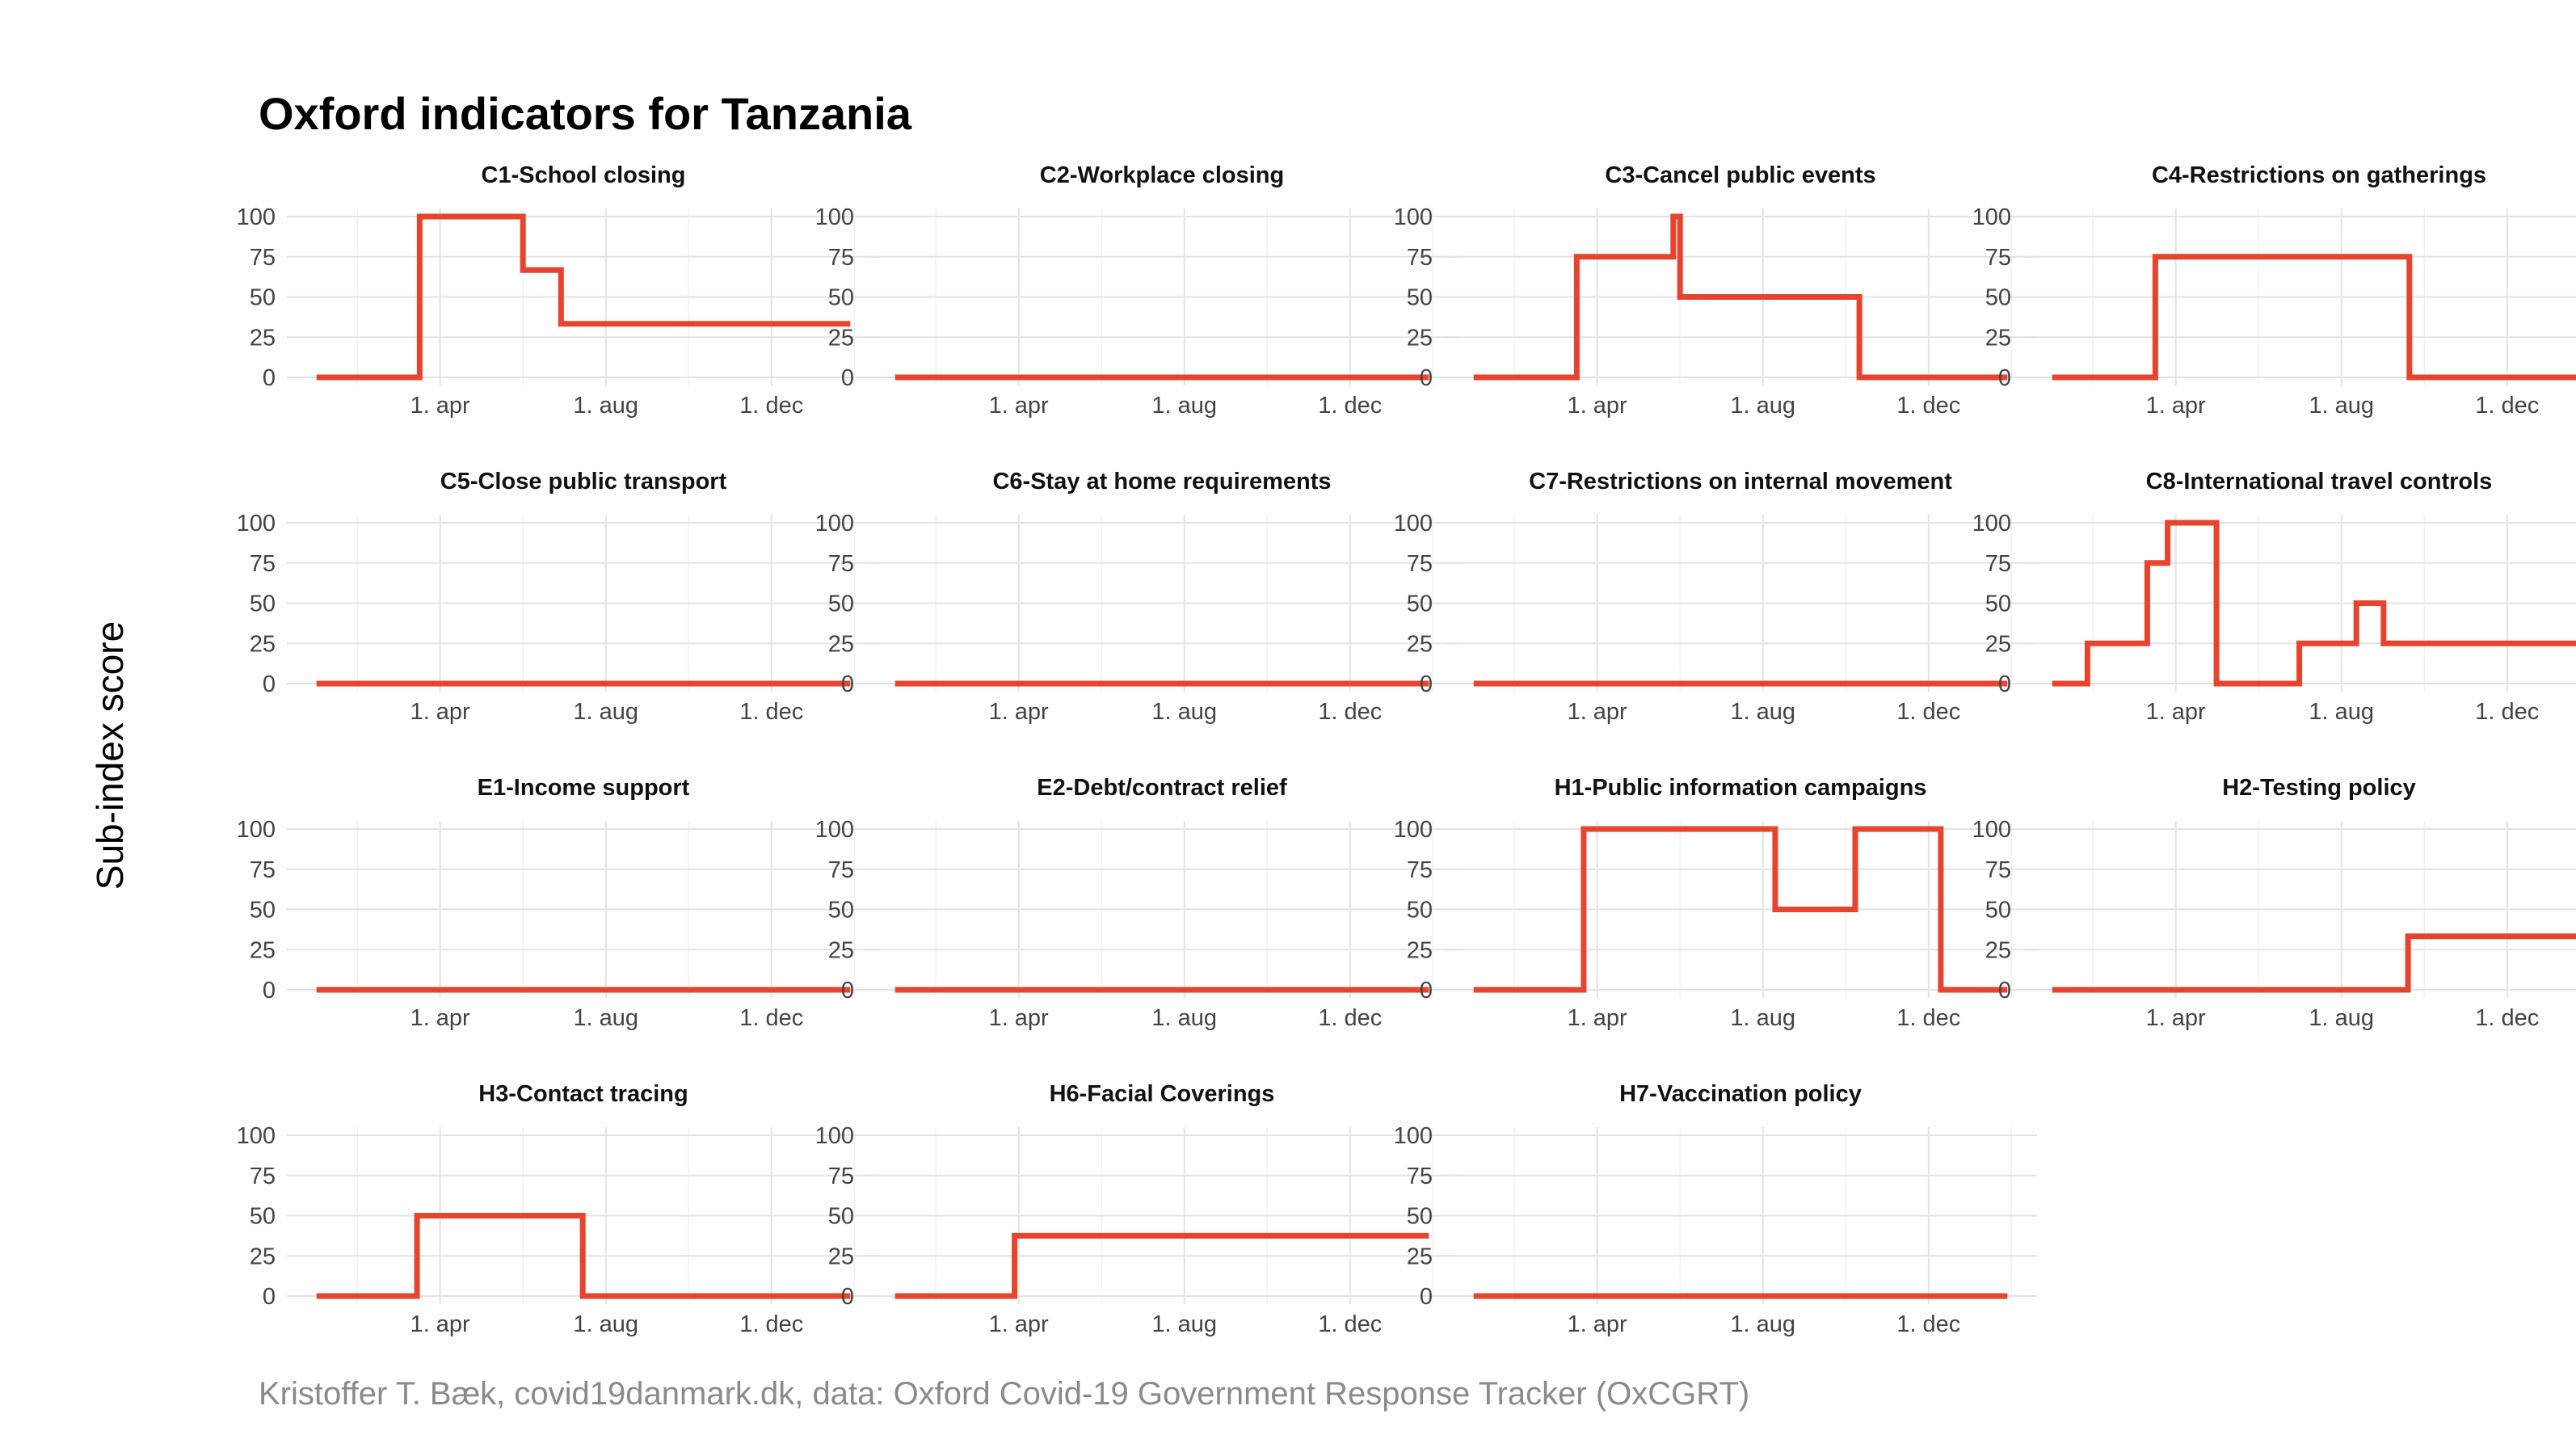 The image size is (2576, 1431). I want to click on panel-title: C7-Restrictions on internal movement, so click(1740, 482).